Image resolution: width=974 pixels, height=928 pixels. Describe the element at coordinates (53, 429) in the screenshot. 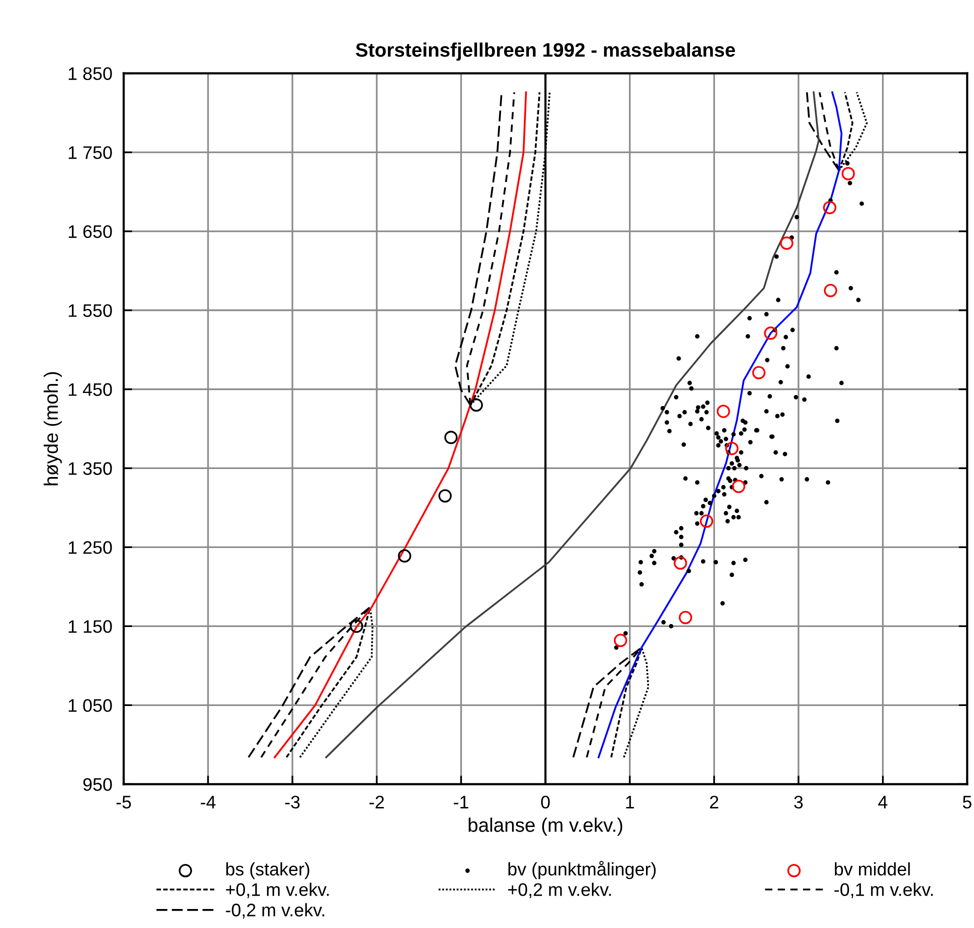

I see `y-axis-title: høyde (moh.)` at that location.